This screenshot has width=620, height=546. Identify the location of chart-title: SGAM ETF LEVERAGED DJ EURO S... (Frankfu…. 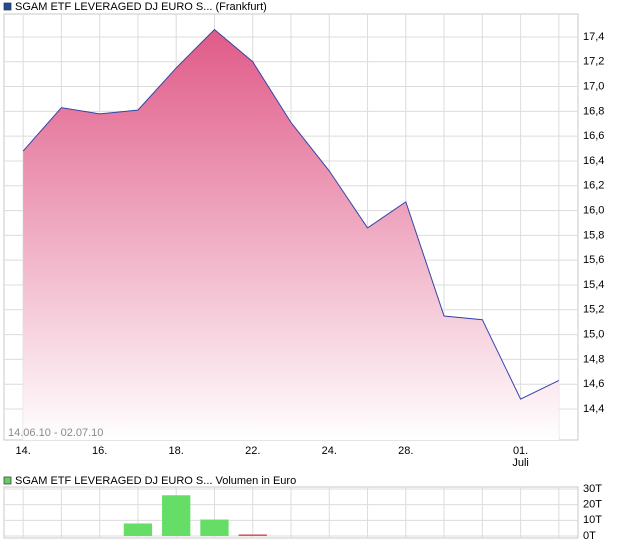
(141, 7).